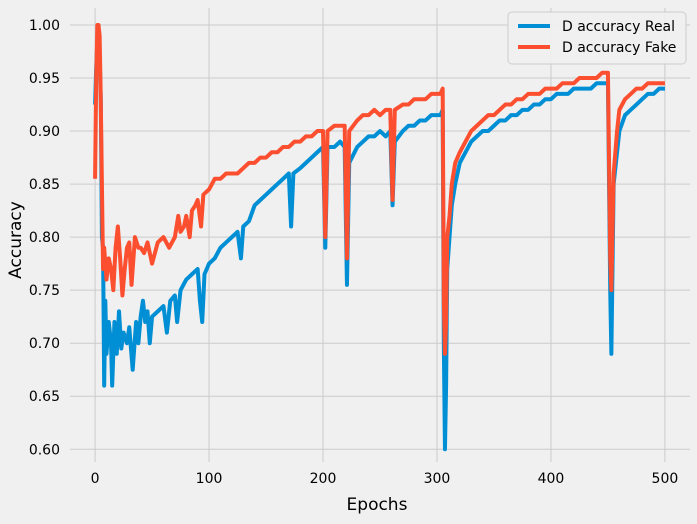  Describe the element at coordinates (16, 240) in the screenshot. I see `y-axis-label: Accuracy` at that location.